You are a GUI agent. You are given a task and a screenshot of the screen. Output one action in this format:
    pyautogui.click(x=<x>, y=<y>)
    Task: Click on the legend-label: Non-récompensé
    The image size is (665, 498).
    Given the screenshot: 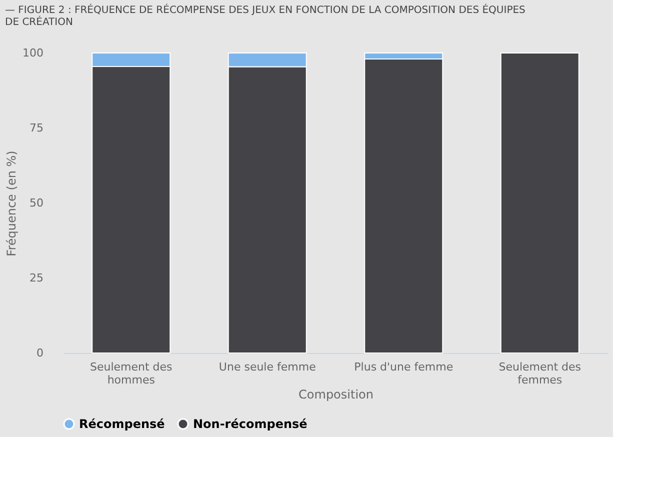 What is the action you would take?
    pyautogui.click(x=250, y=424)
    